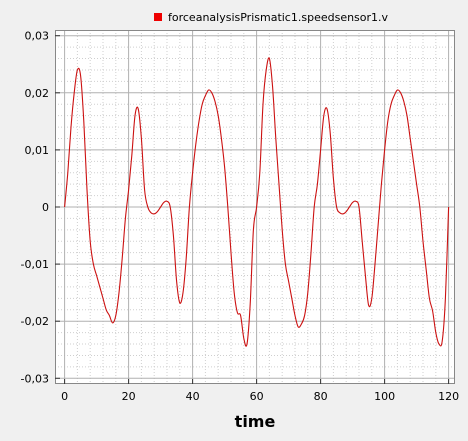 Image resolution: width=468 pixels, height=441 pixels. What do you see at coordinates (278, 17) in the screenshot?
I see `legend-label: forceanalysisPrismatic1.speedsensor1.v` at bounding box center [278, 17].